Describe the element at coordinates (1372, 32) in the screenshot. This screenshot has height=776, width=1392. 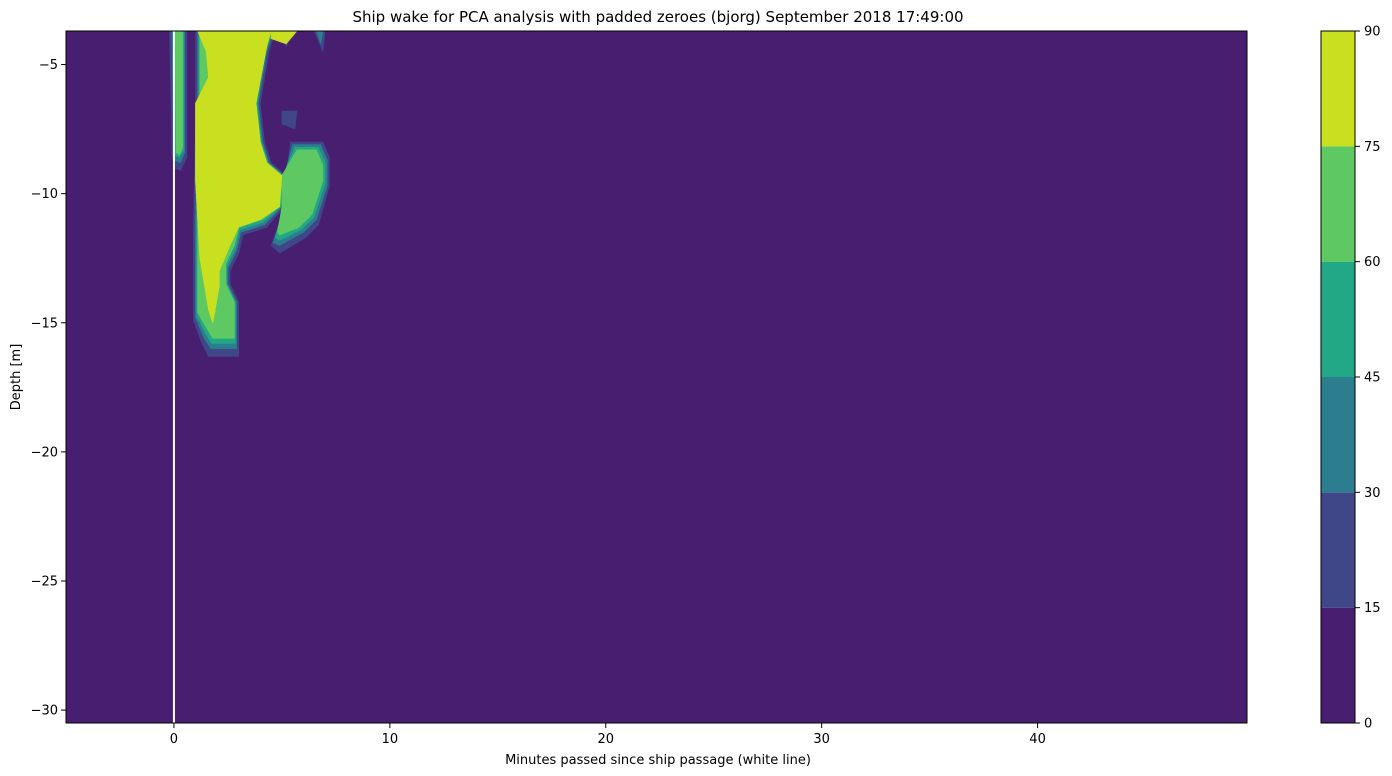
I see `colorbar-tick-label: 90` at that location.